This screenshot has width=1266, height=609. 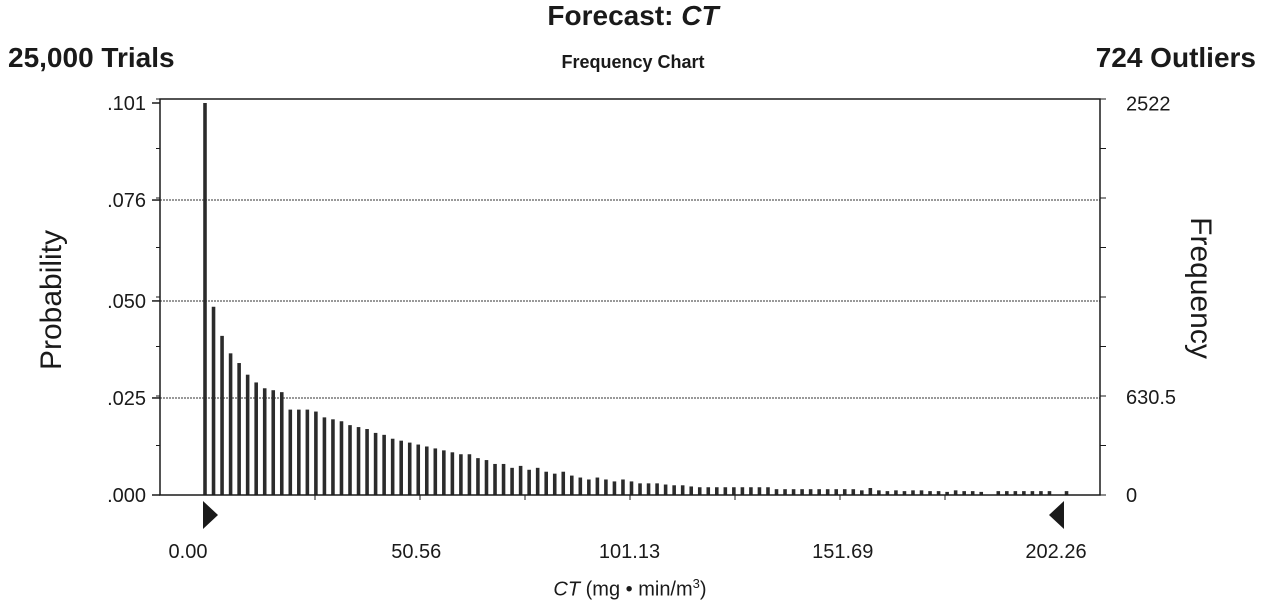 I want to click on right-certainty-grabber-icon, so click(x=1056, y=515).